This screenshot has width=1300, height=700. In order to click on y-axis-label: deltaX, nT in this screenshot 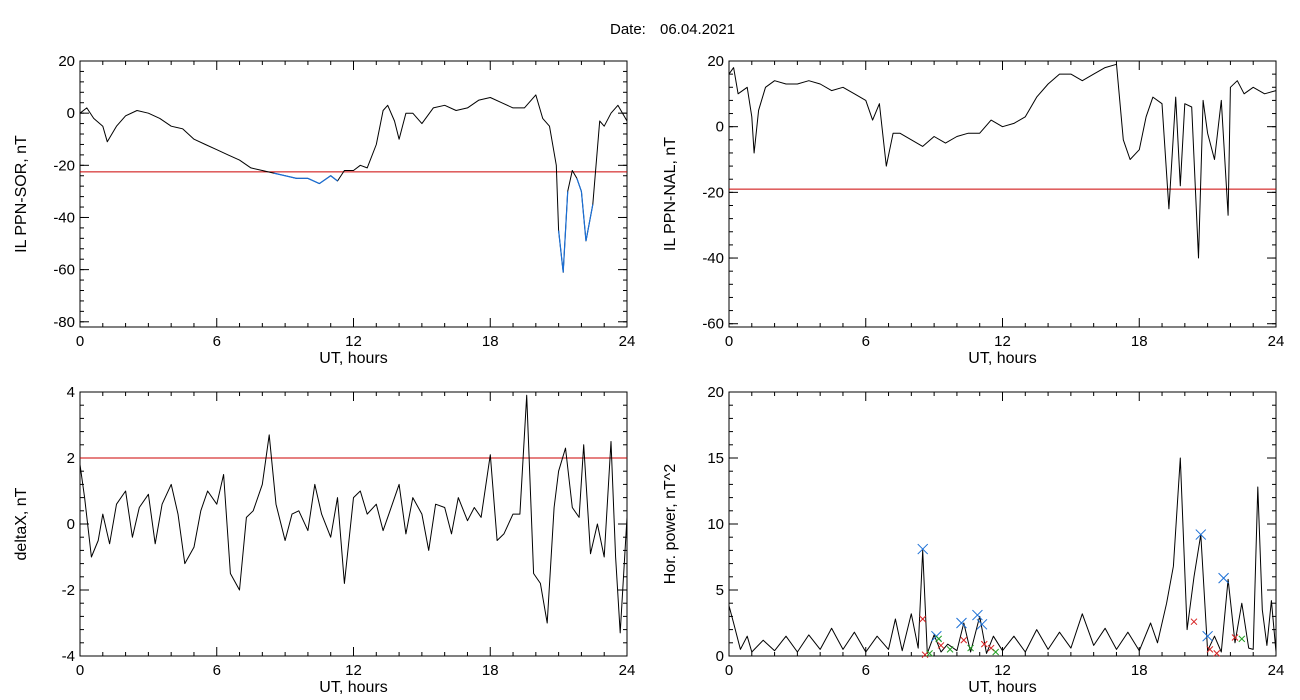, I will do `click(21, 523)`.